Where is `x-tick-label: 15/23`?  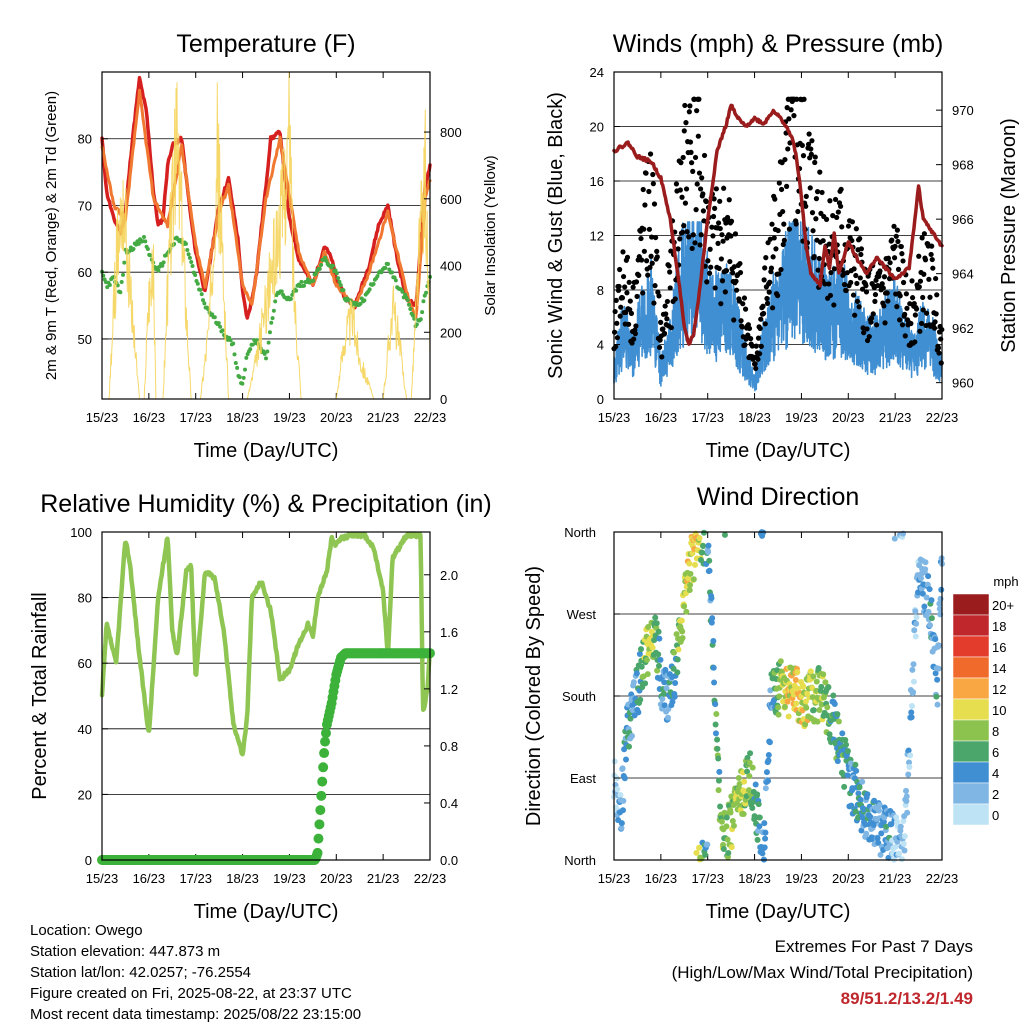
x-tick-label: 15/23 is located at coordinates (102, 417).